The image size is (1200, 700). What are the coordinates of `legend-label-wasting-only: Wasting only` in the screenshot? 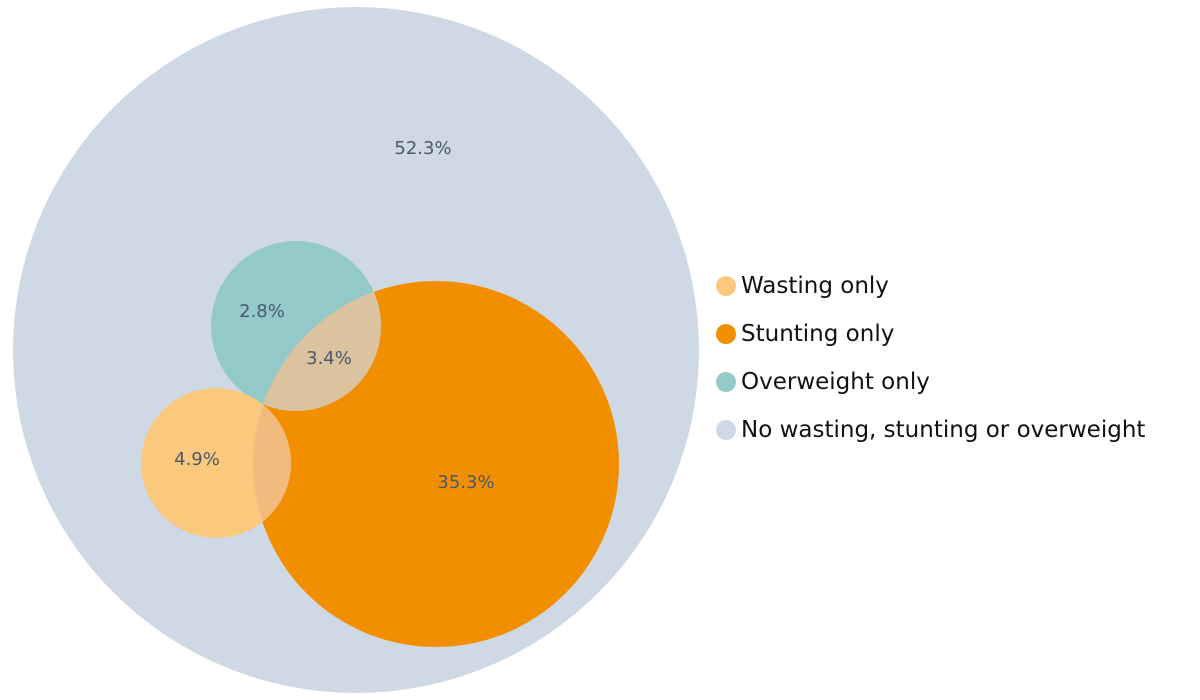 It's located at (815, 286).